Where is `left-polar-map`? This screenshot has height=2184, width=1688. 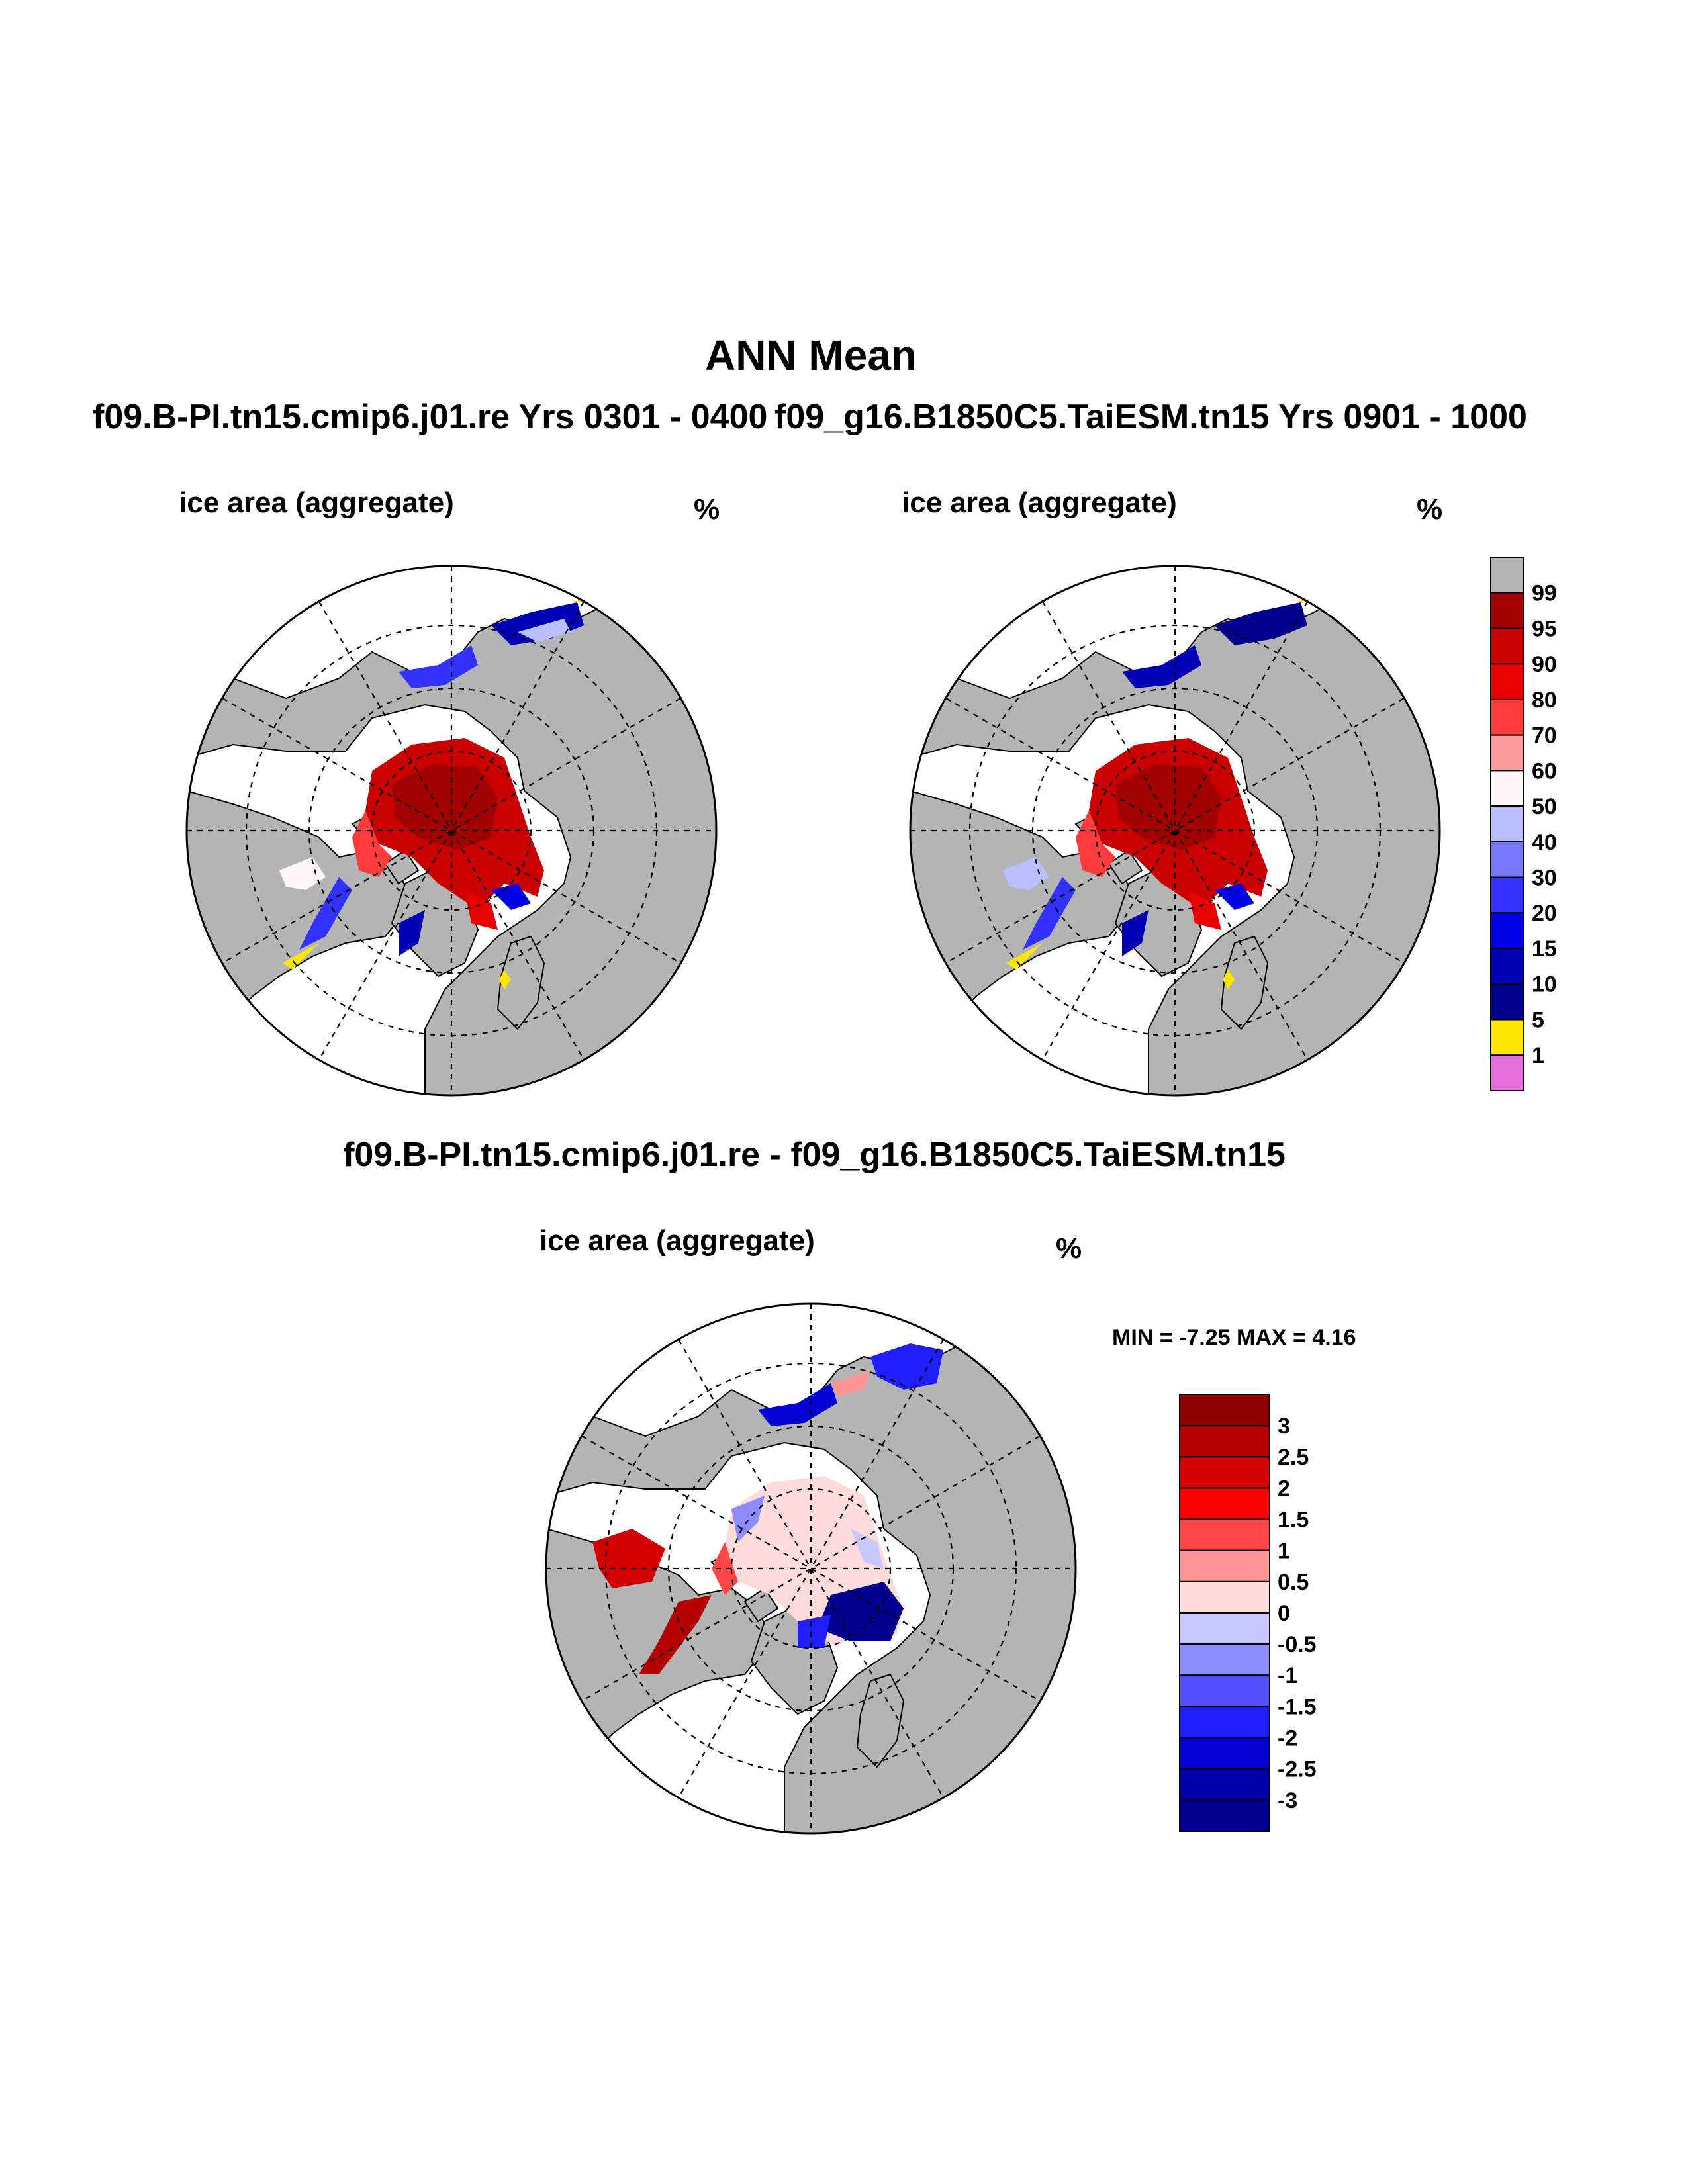 left-polar-map is located at coordinates (451, 831).